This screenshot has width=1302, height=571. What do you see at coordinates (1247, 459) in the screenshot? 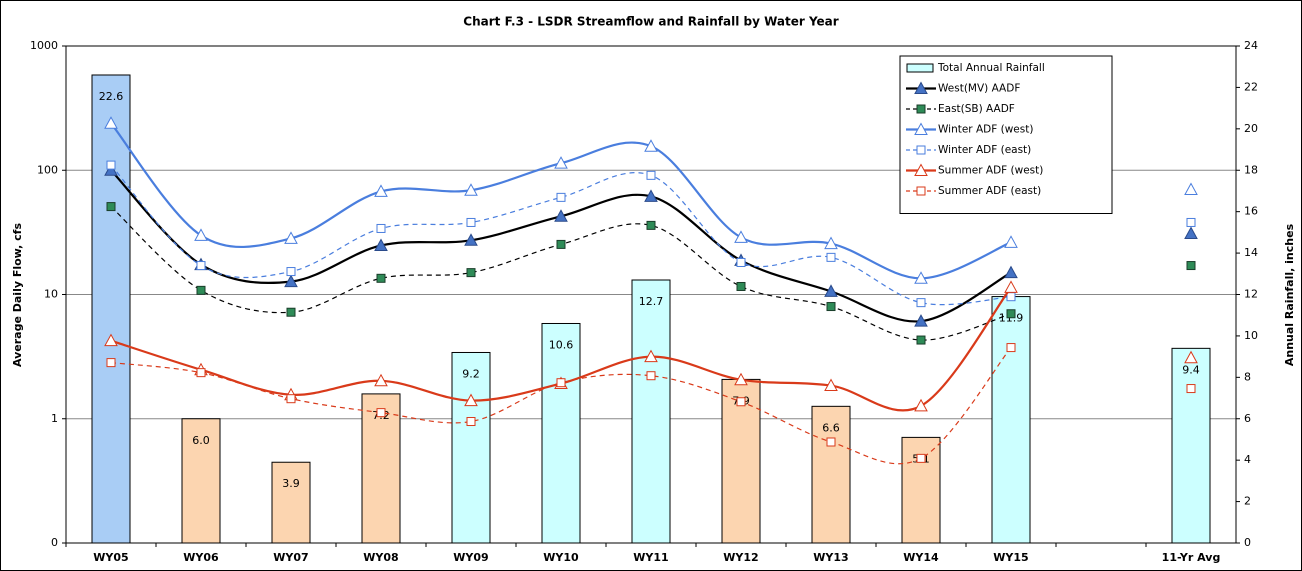
I see `y2-tick-label: 4` at bounding box center [1247, 459].